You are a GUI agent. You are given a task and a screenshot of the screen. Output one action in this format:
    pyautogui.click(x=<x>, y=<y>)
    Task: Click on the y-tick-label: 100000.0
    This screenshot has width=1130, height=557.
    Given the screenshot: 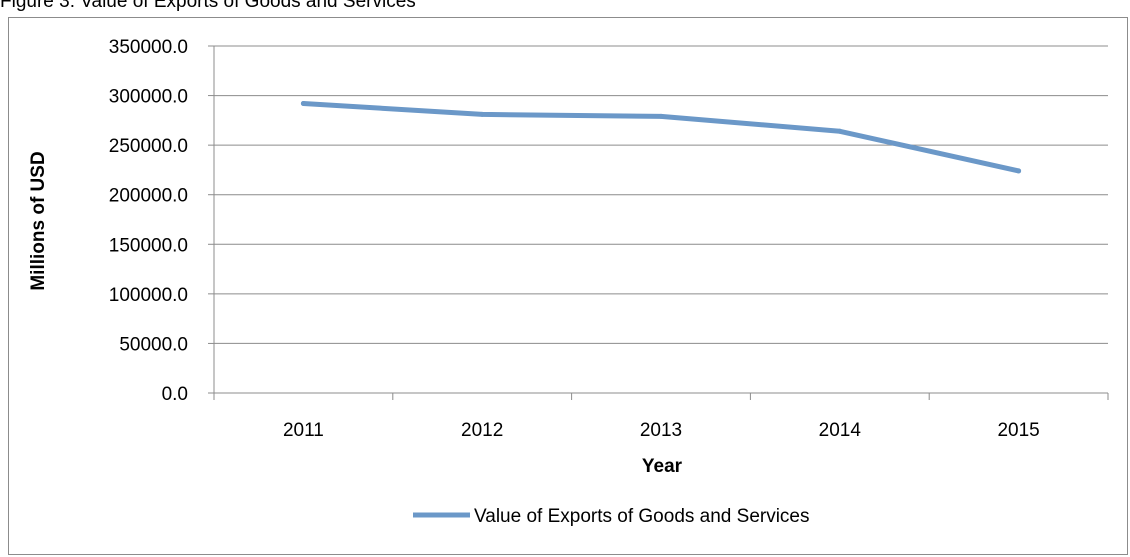 What is the action you would take?
    pyautogui.click(x=148, y=295)
    